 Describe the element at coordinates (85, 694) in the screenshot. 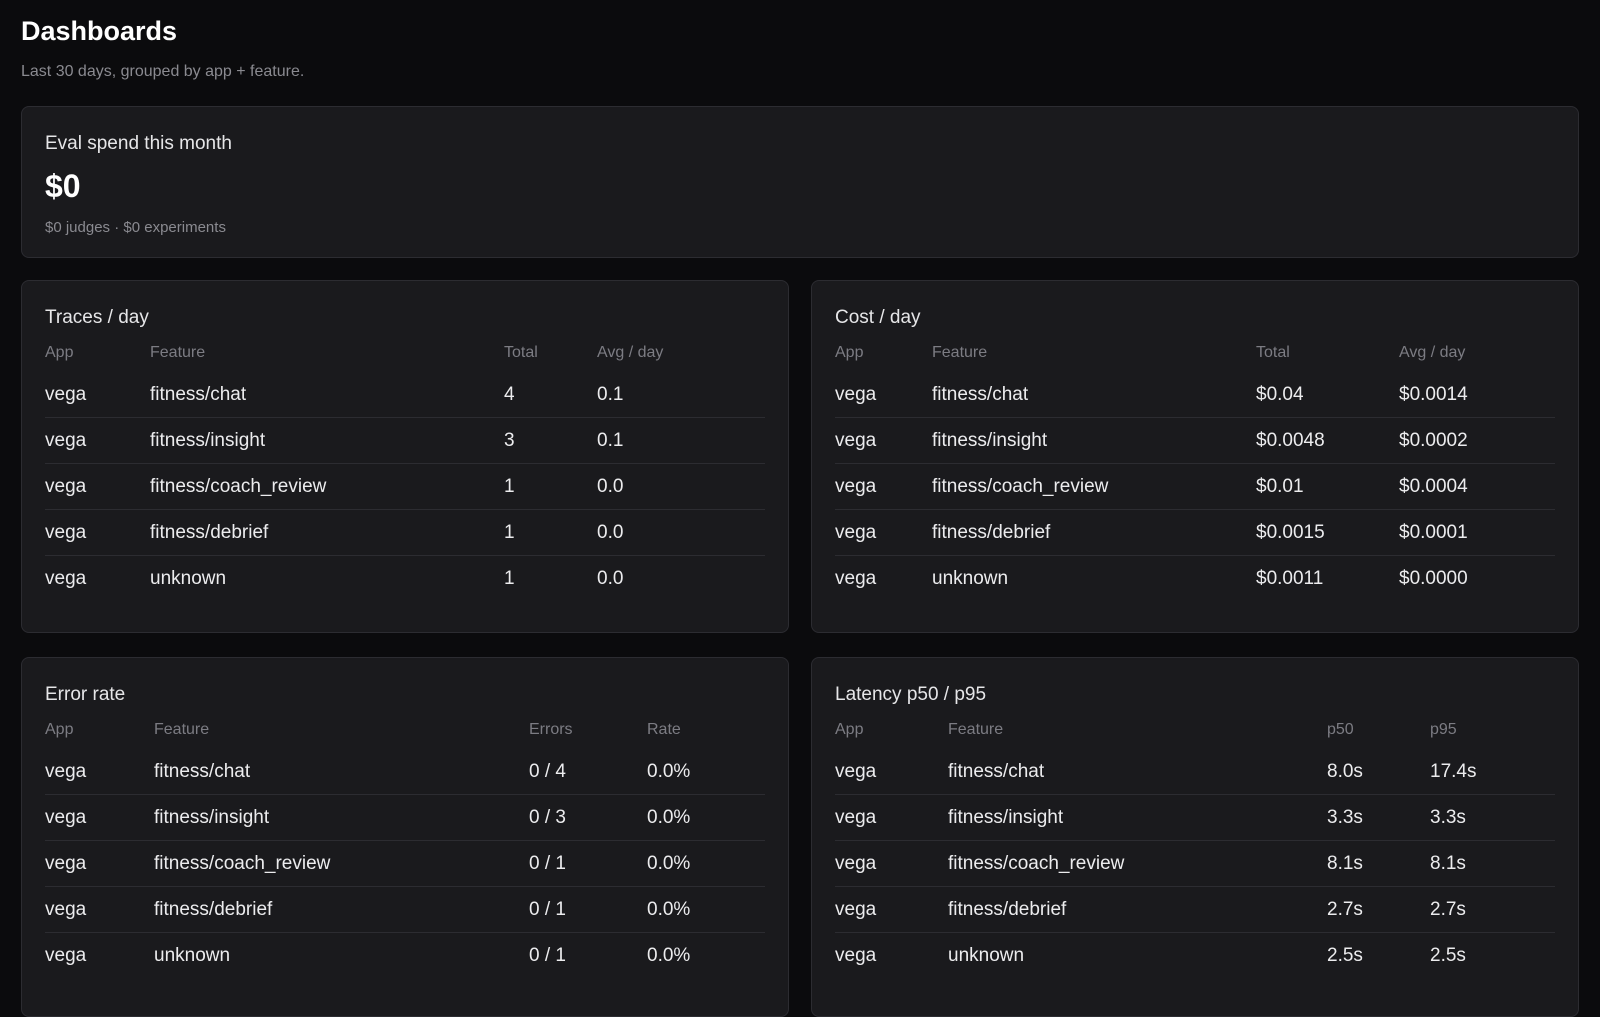

I see `card-title: Error rate` at that location.